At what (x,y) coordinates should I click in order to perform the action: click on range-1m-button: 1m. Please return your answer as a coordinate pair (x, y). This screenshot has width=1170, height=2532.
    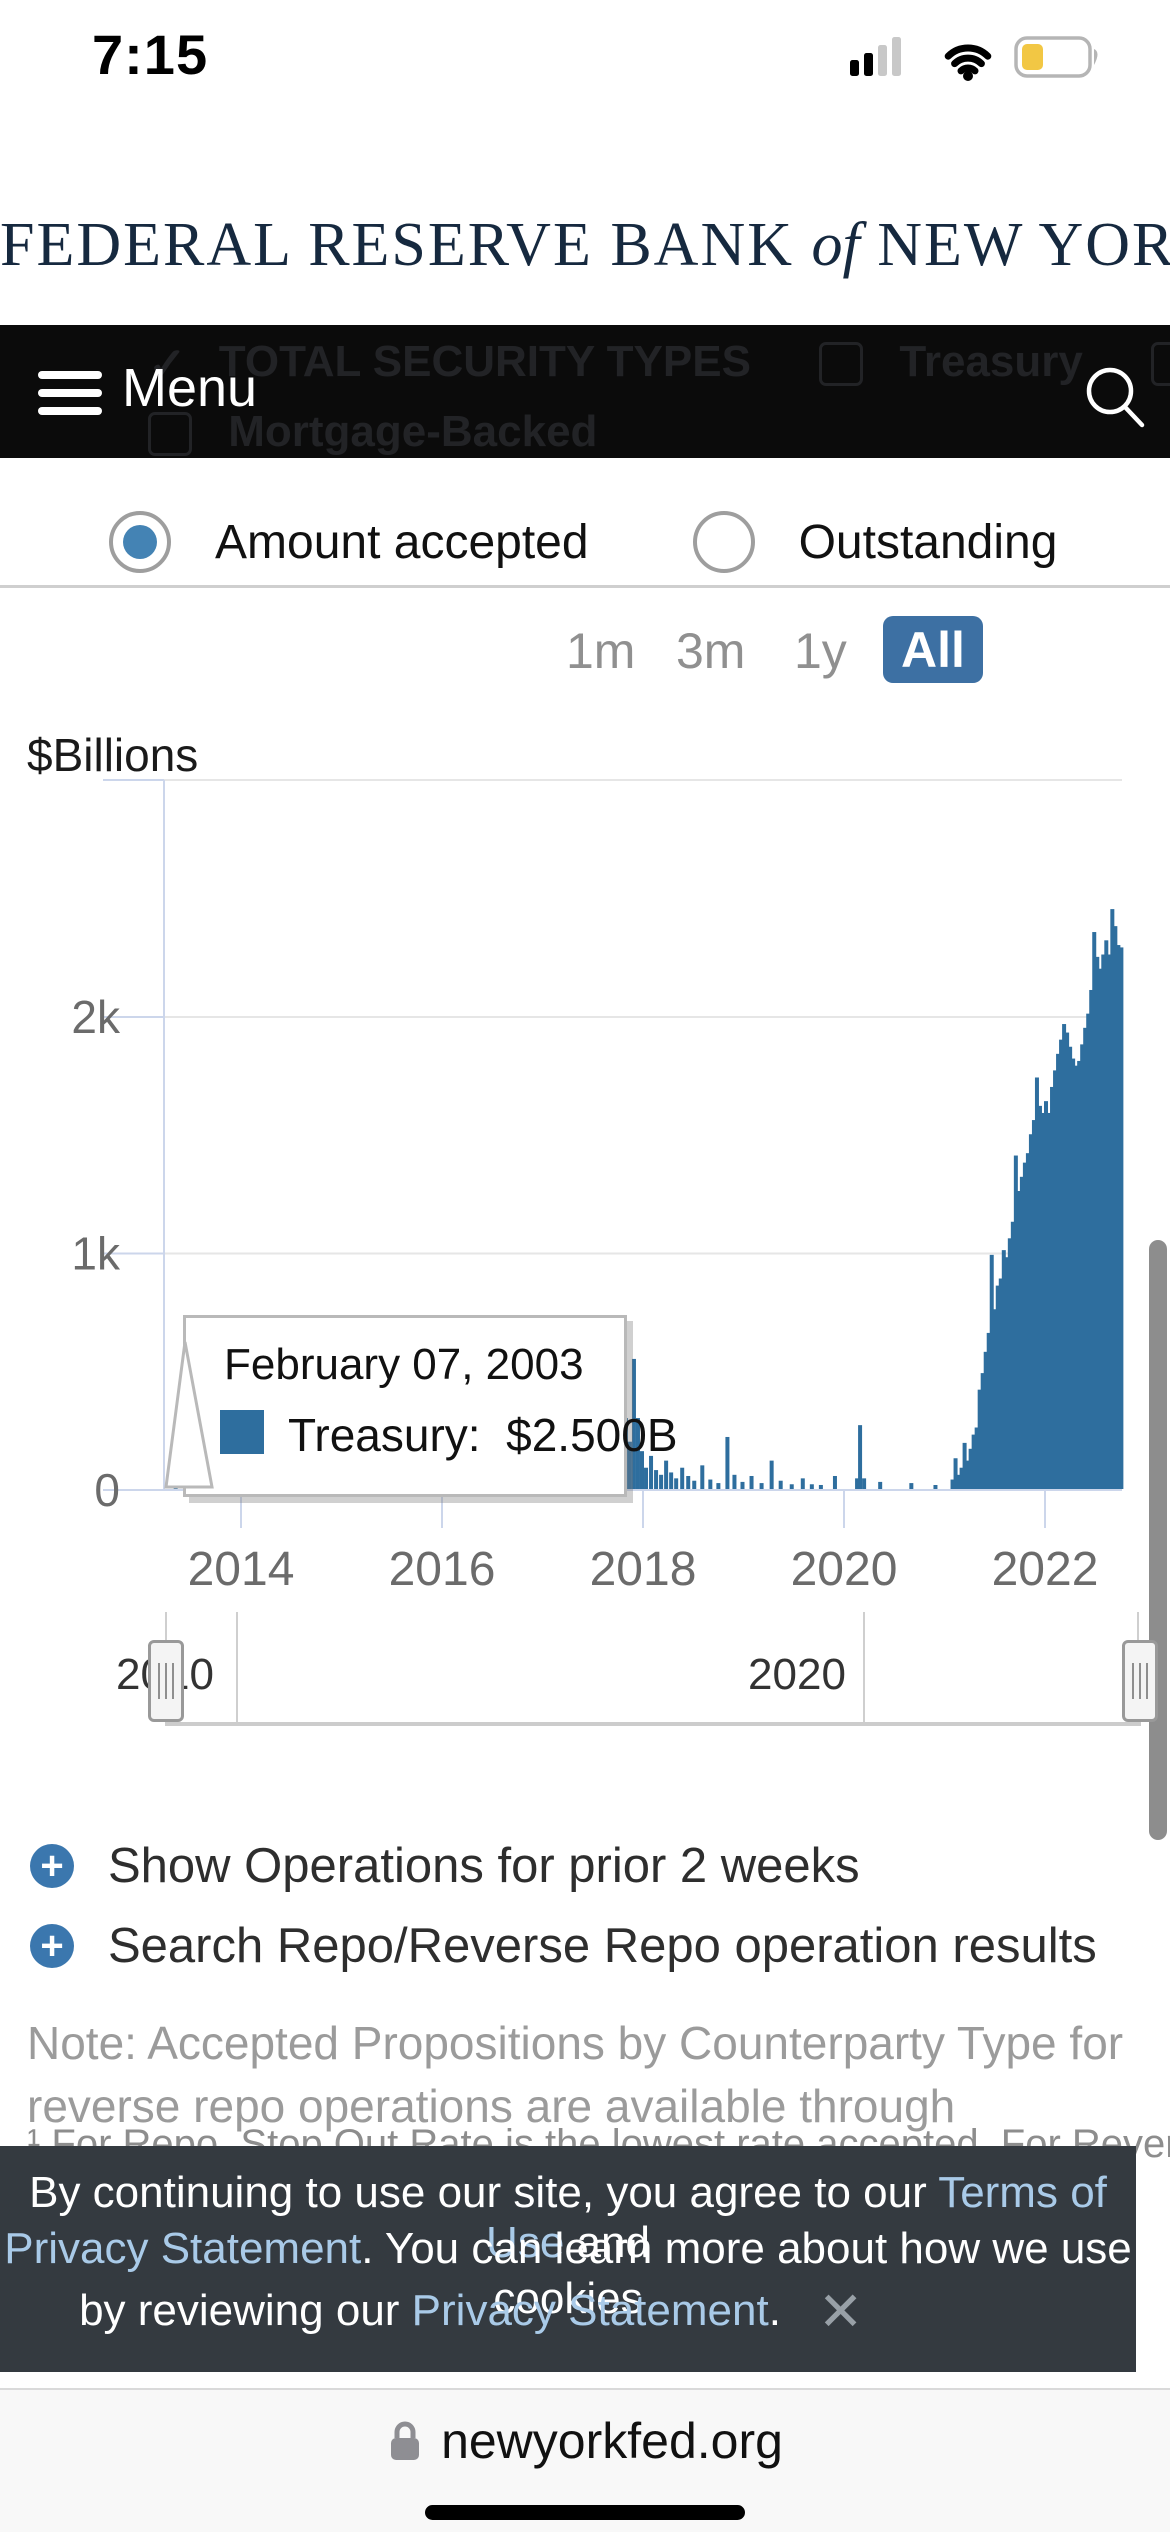
    Looking at the image, I should click on (601, 651).